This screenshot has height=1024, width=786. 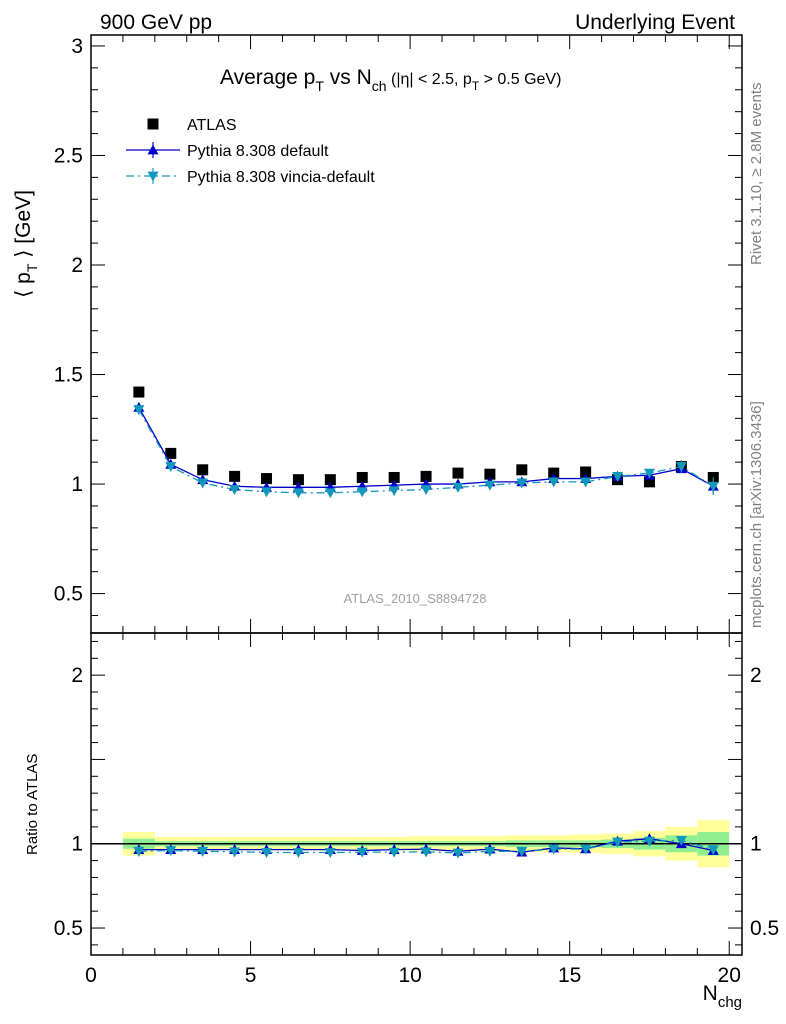 I want to click on x-tick-label: 20, so click(x=729, y=975).